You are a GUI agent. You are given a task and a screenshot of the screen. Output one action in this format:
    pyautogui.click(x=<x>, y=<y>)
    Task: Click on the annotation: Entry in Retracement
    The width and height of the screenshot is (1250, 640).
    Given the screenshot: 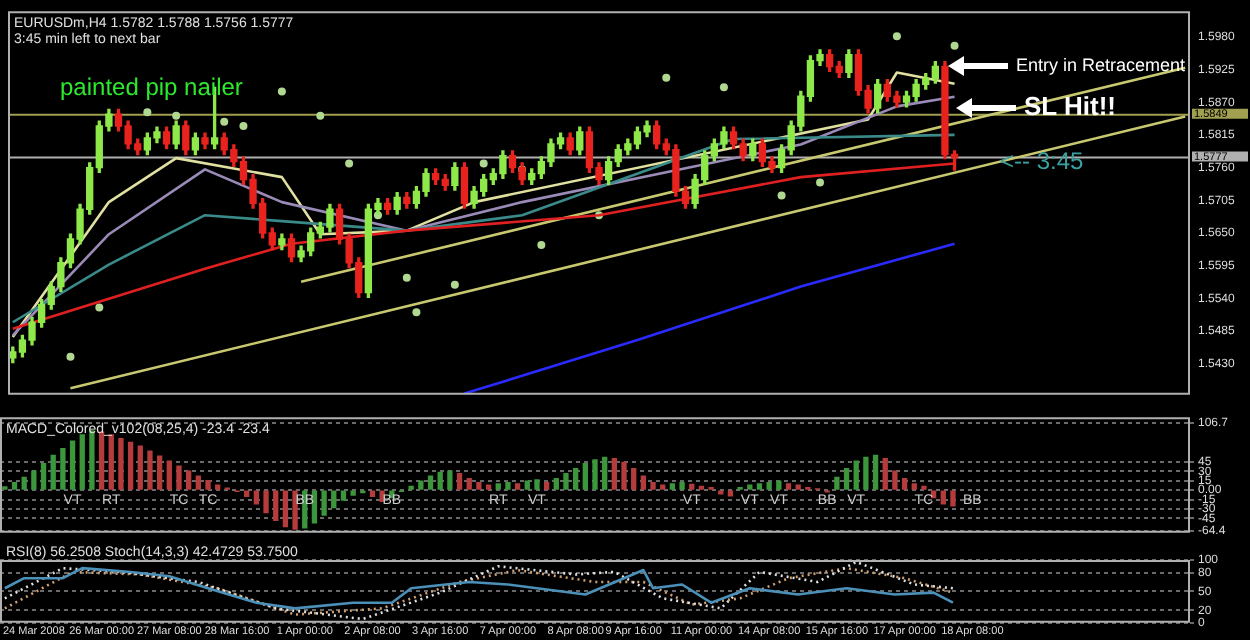 What is the action you would take?
    pyautogui.click(x=1101, y=64)
    